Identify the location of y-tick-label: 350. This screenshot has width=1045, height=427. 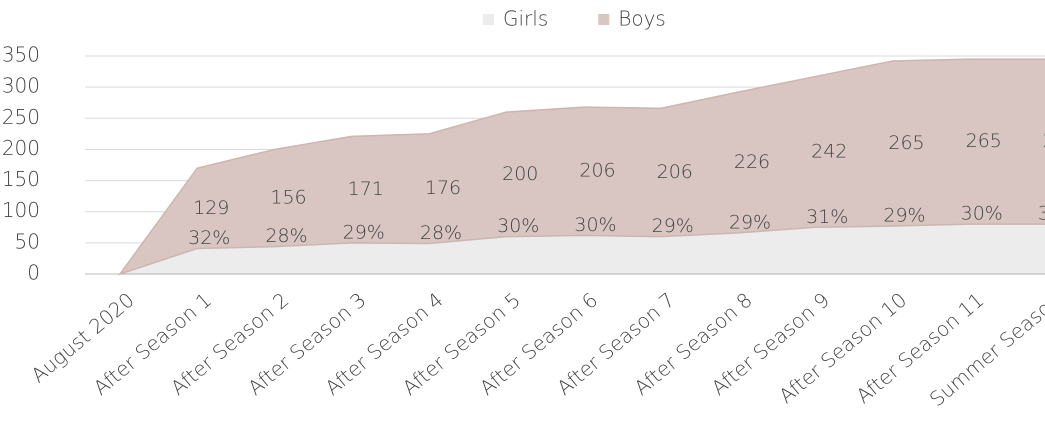
(21, 55).